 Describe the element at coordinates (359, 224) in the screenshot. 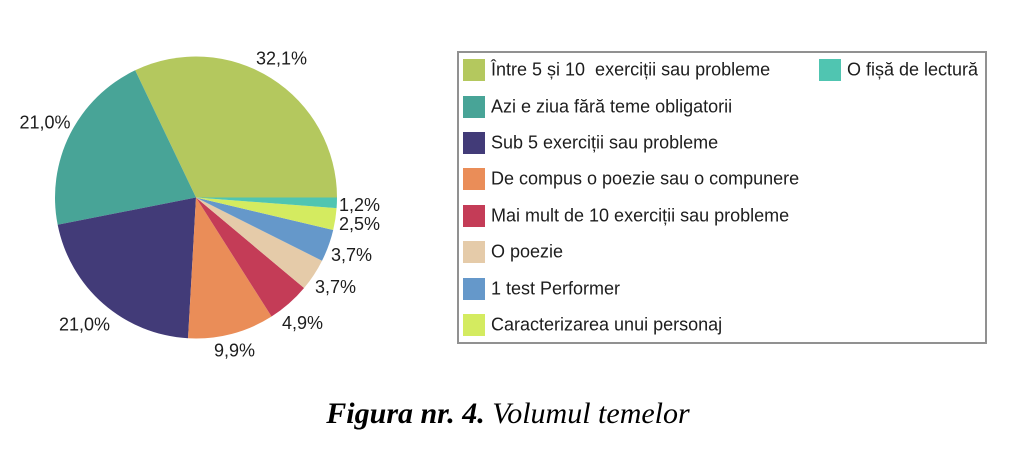

I see `svg-text: 2,5%` at that location.